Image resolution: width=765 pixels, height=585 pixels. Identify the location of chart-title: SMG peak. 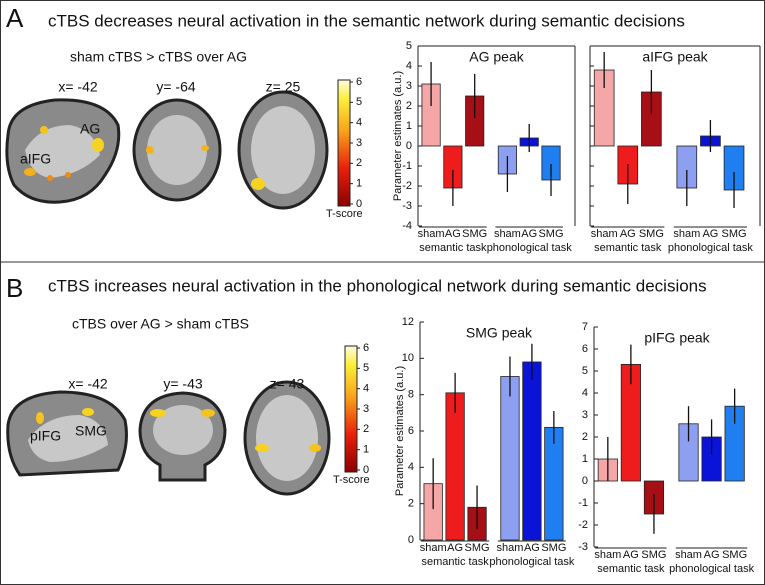
(499, 333).